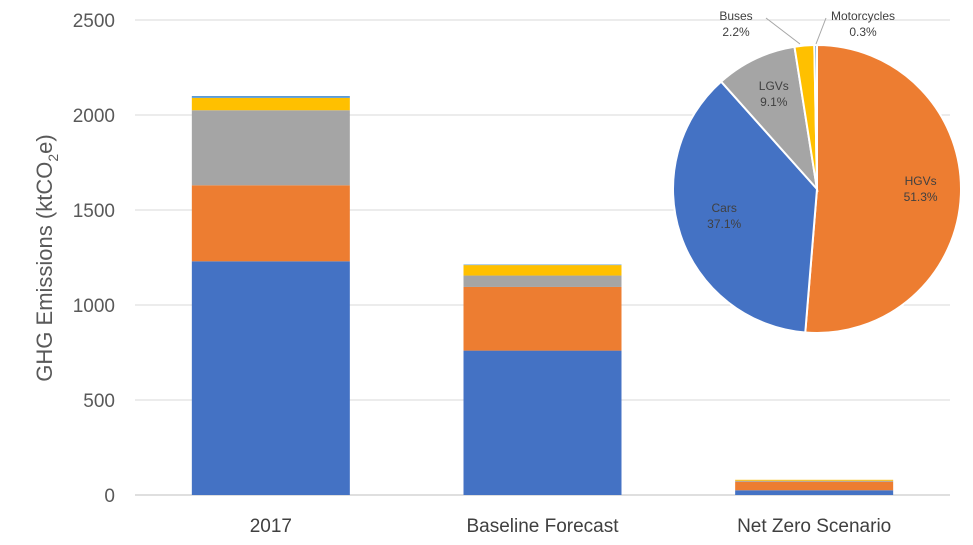  Describe the element at coordinates (94, 116) in the screenshot. I see `y-tick-label: 2000` at that location.